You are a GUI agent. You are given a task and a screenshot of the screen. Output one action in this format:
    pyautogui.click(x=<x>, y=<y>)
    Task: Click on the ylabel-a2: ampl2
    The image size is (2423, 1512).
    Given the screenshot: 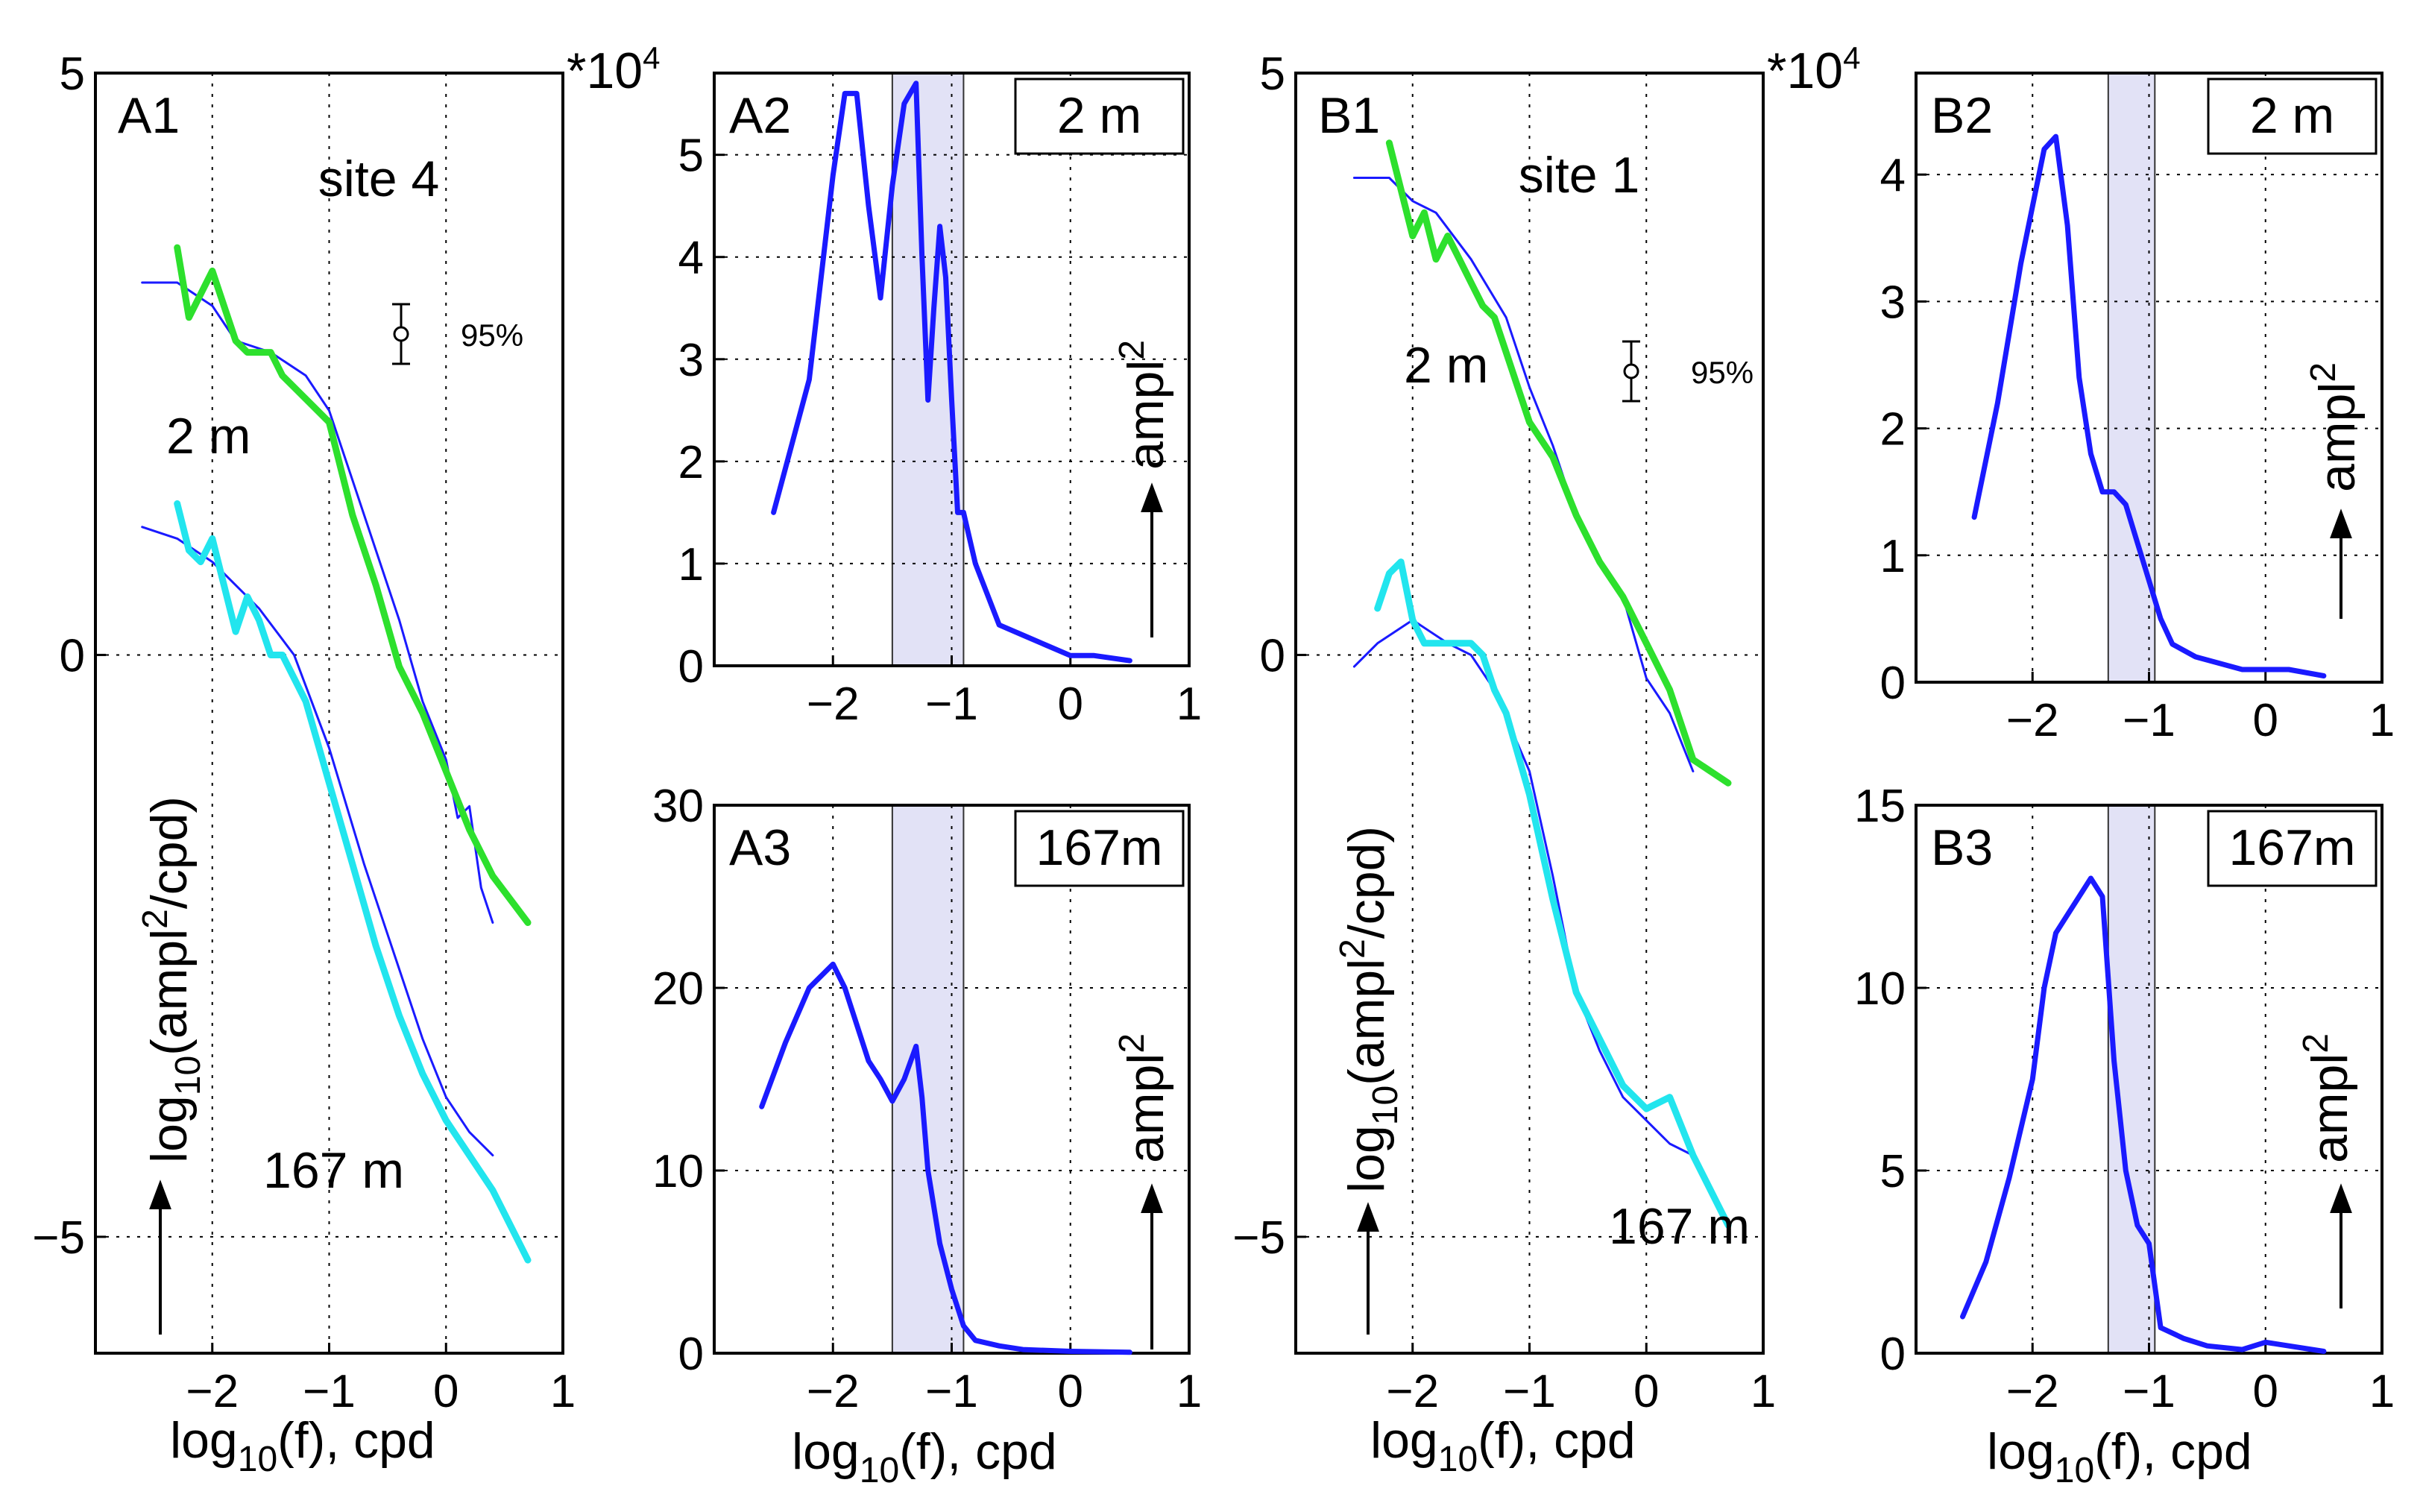 What is the action you would take?
    pyautogui.click(x=1143, y=405)
    